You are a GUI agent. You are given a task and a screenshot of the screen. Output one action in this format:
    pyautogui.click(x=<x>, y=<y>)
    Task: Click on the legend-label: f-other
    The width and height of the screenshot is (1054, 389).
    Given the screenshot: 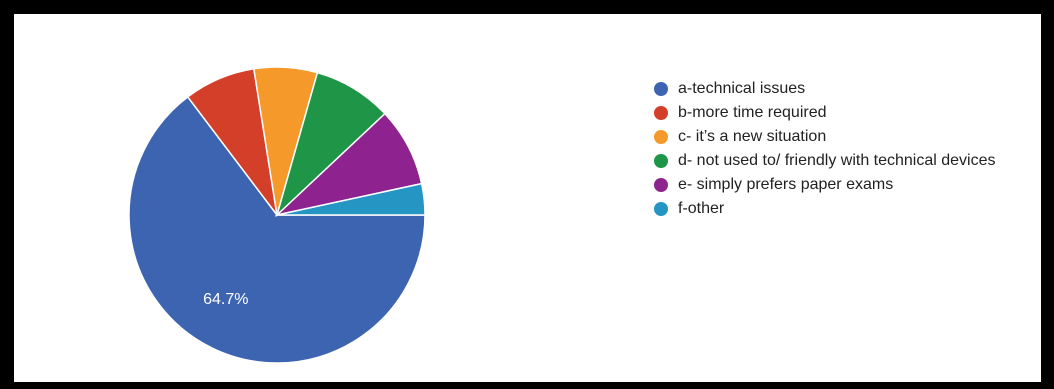 What is the action you would take?
    pyautogui.click(x=701, y=208)
    